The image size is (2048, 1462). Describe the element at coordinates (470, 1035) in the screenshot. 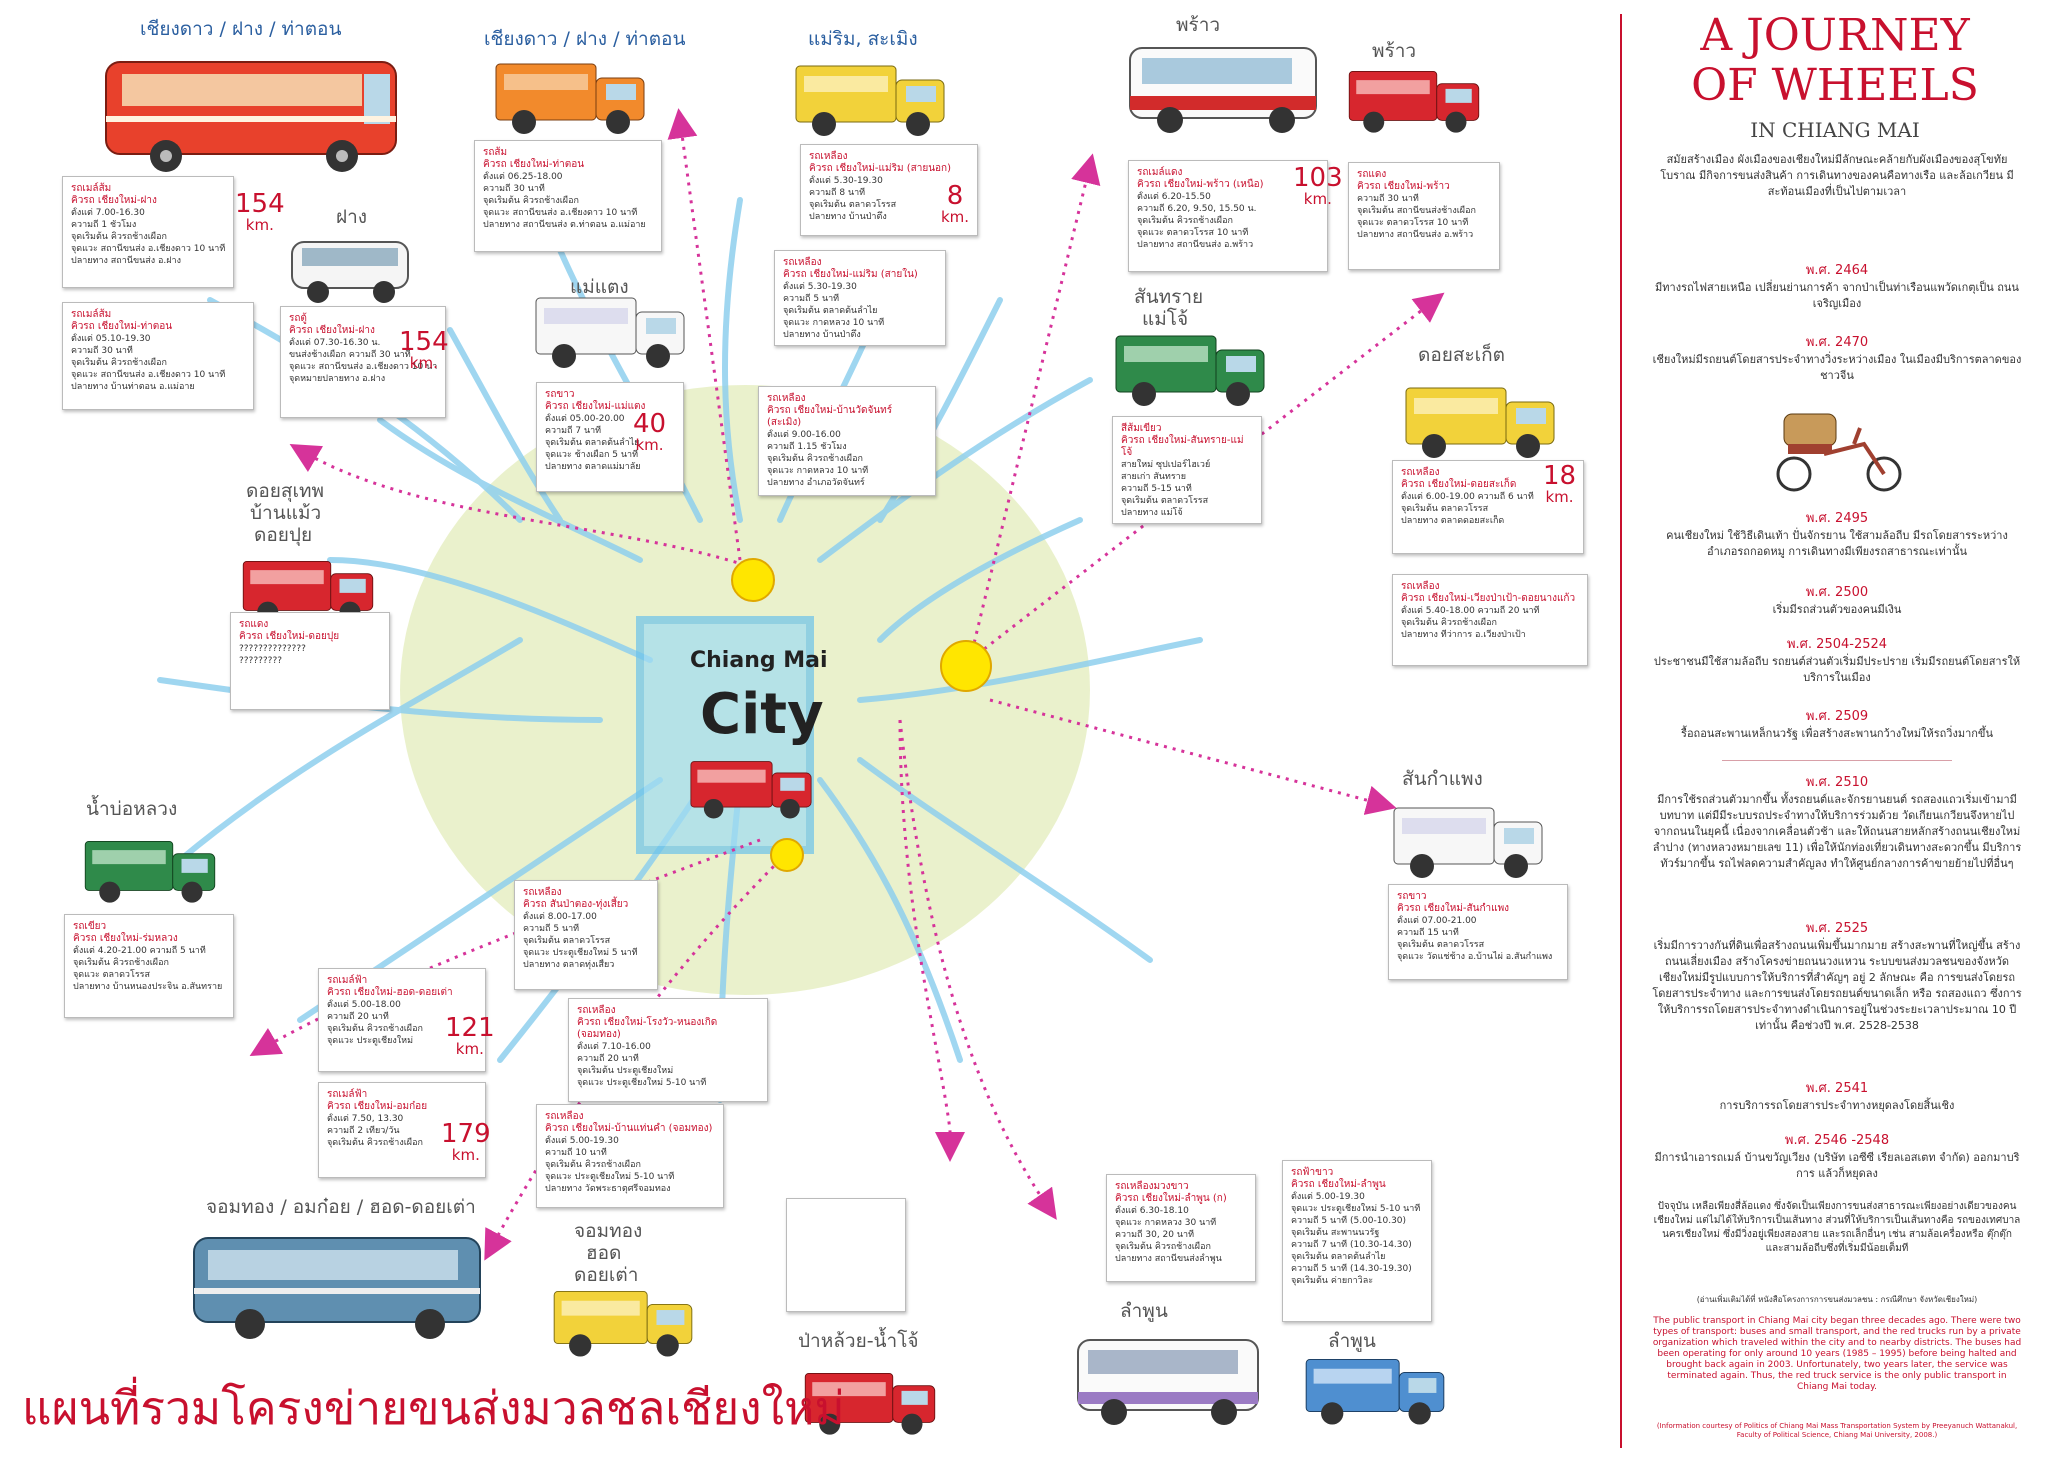

I see `route-distance: 121 km.` at that location.